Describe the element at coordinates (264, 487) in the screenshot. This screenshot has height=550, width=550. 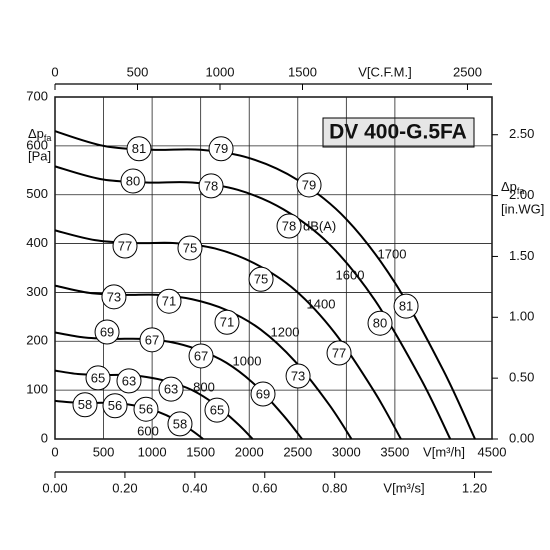
I see `bottom-axis-tick-label: 0.60` at that location.